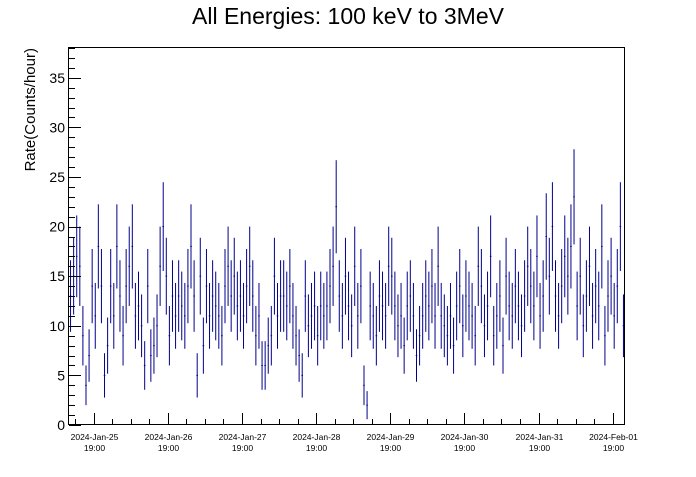 This screenshot has width=696, height=477. I want to click on y-tick-label: 25, so click(57, 177).